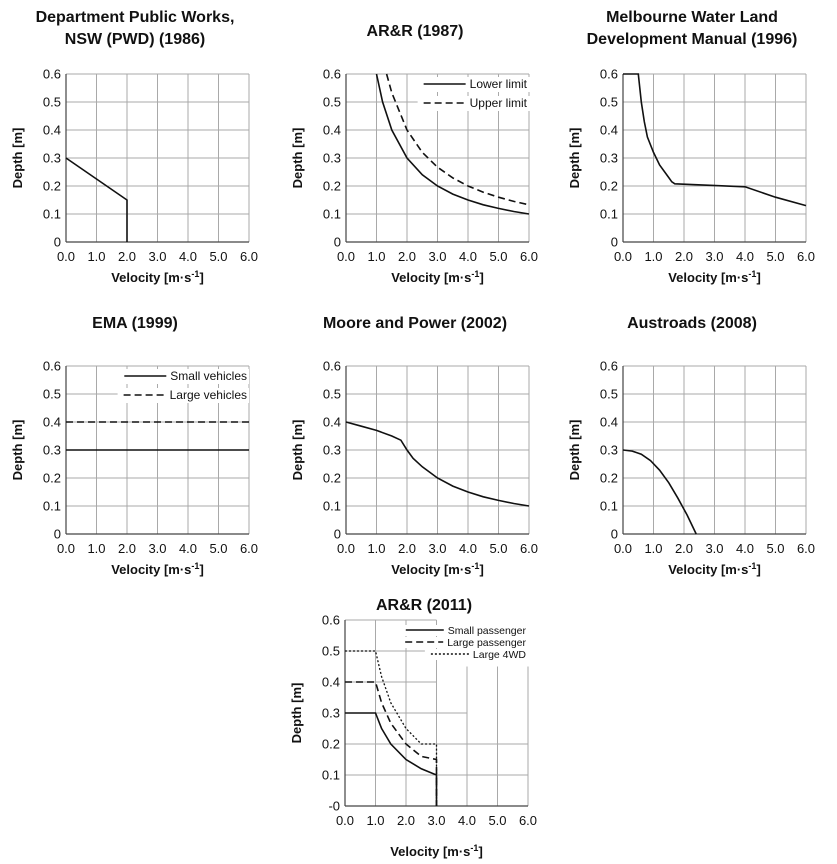 This screenshot has width=837, height=864. What do you see at coordinates (208, 376) in the screenshot?
I see `legend-label: Small vehicles` at bounding box center [208, 376].